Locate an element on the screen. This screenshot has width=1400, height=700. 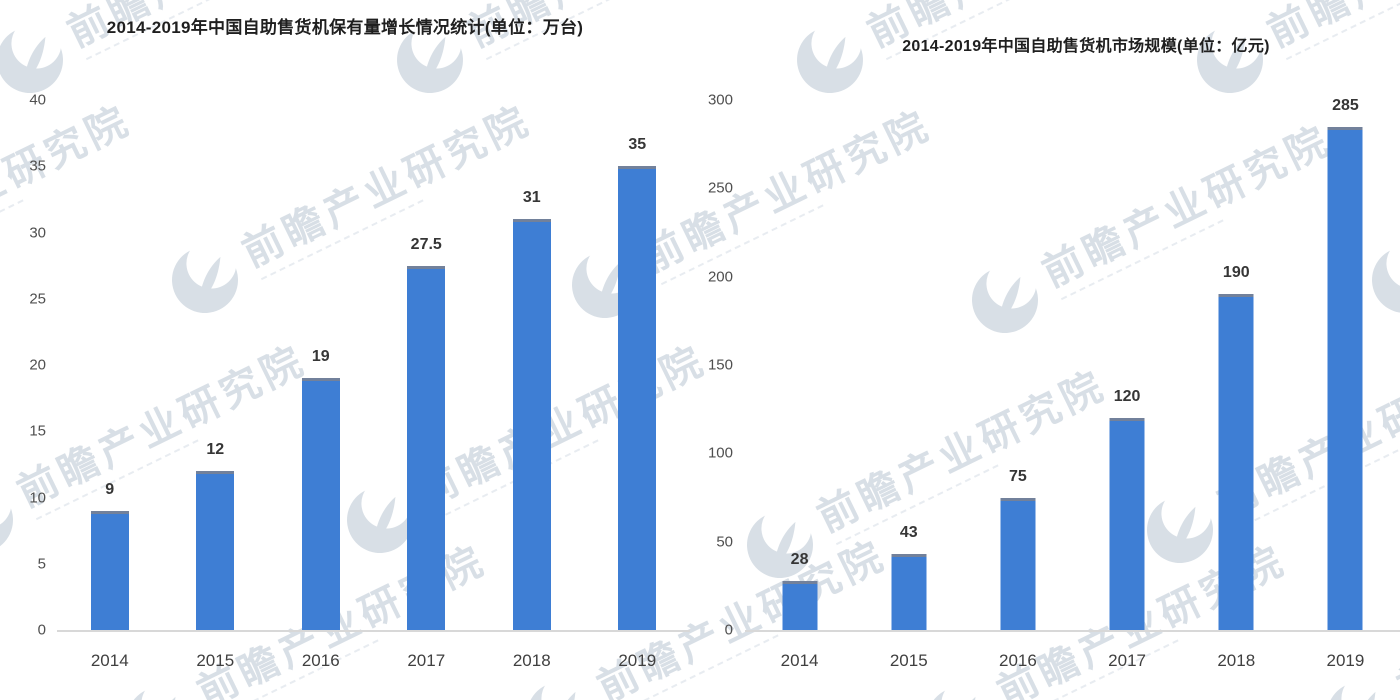
right-chart-title: 2014-2019年中国自助售货机市场规模(单位：亿元) is located at coordinates (1086, 46).